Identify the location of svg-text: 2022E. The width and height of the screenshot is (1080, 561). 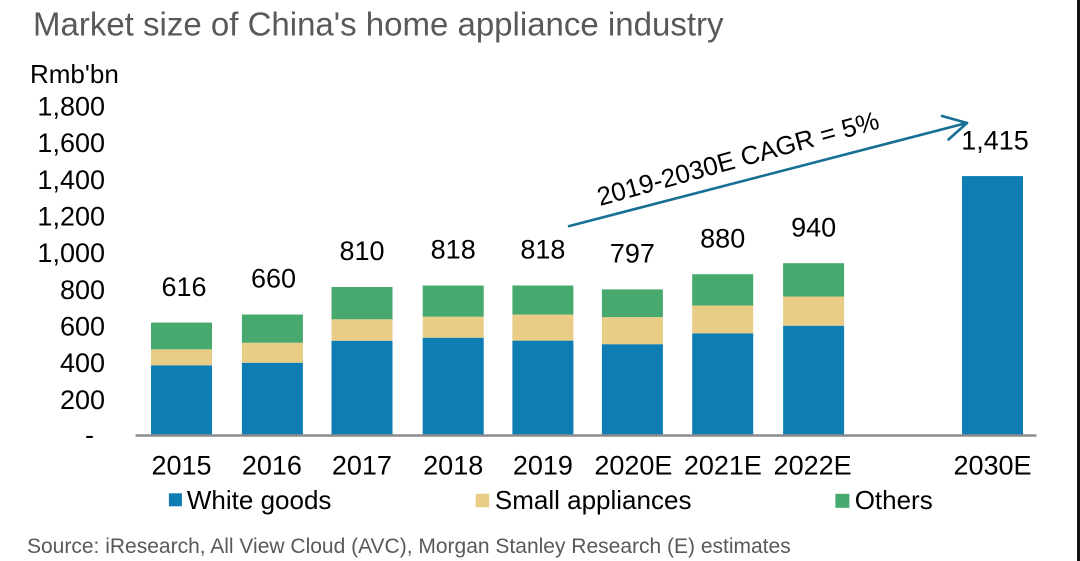
(813, 466).